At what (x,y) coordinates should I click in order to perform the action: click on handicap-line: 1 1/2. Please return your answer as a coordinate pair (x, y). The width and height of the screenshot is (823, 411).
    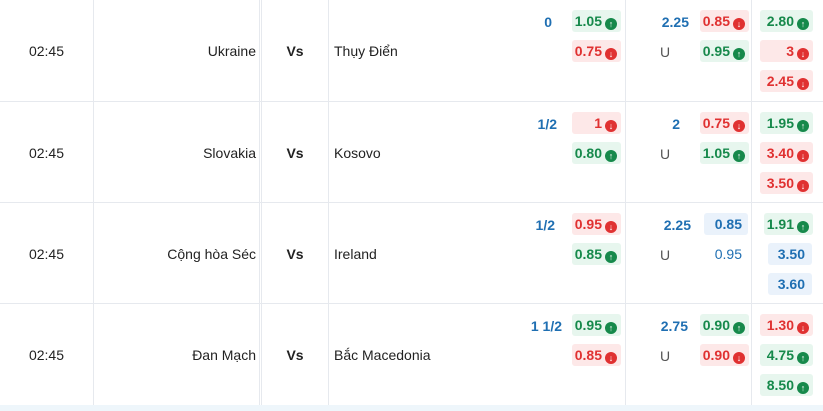
    Looking at the image, I should click on (546, 326).